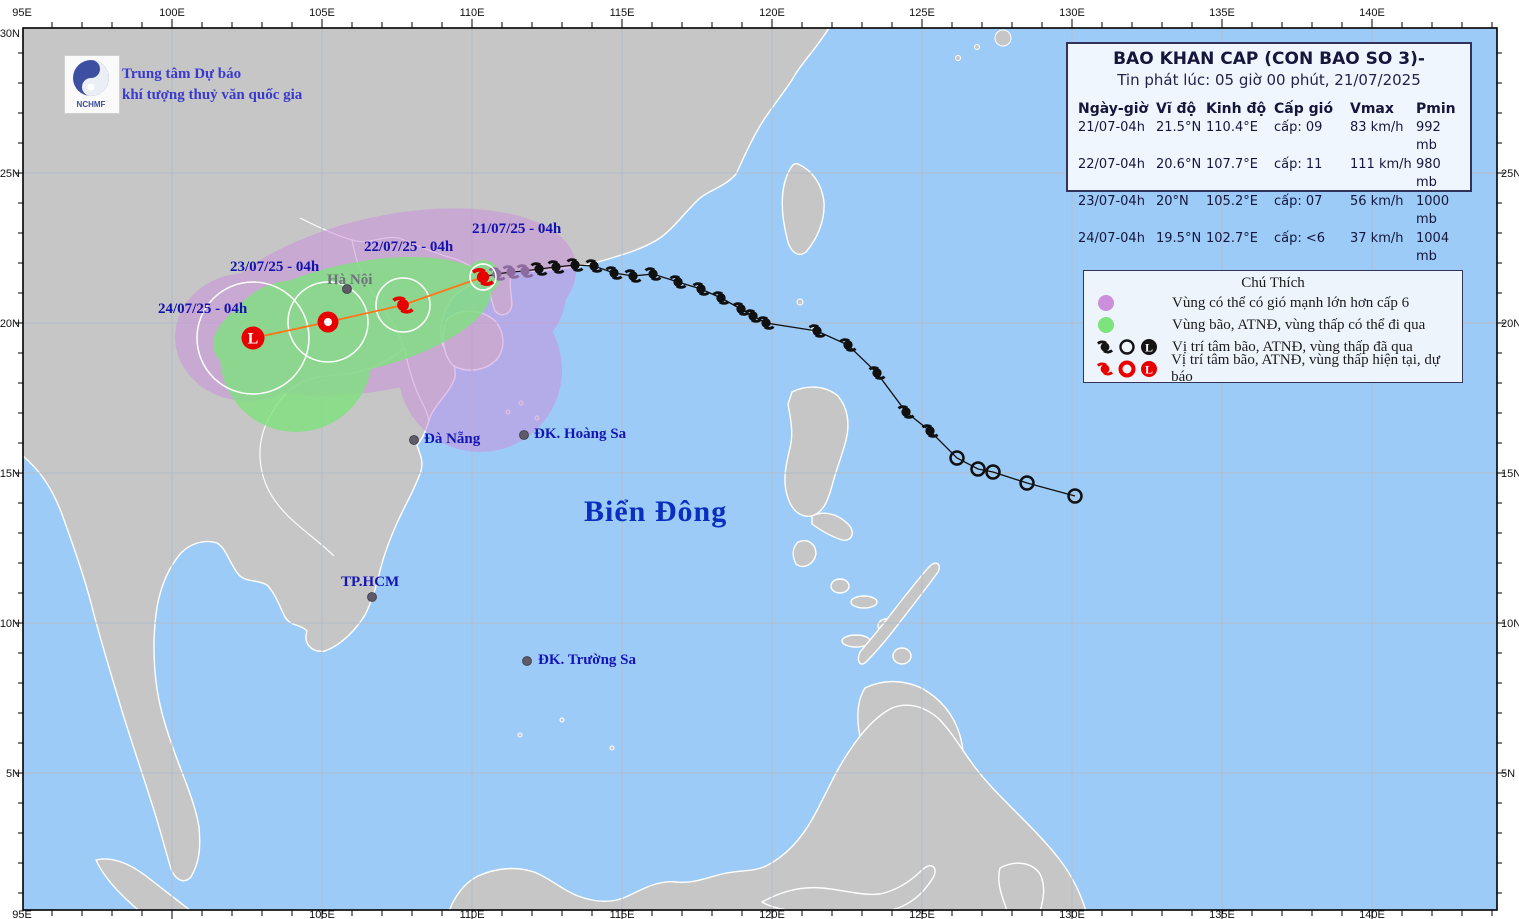 This screenshot has width=1519, height=919. I want to click on storm-info-issued: Tin phát lúc: 05 giờ 00 phút, 21/07/2025, so click(1269, 80).